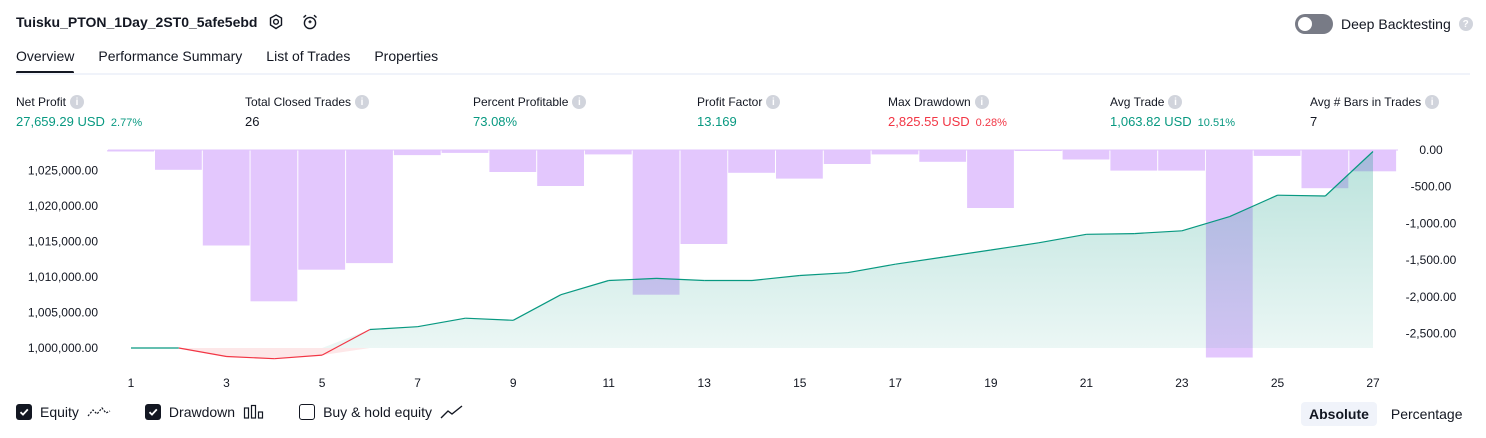  I want to click on drawdown-axis-tick: -1,500.00, so click(1431, 260).